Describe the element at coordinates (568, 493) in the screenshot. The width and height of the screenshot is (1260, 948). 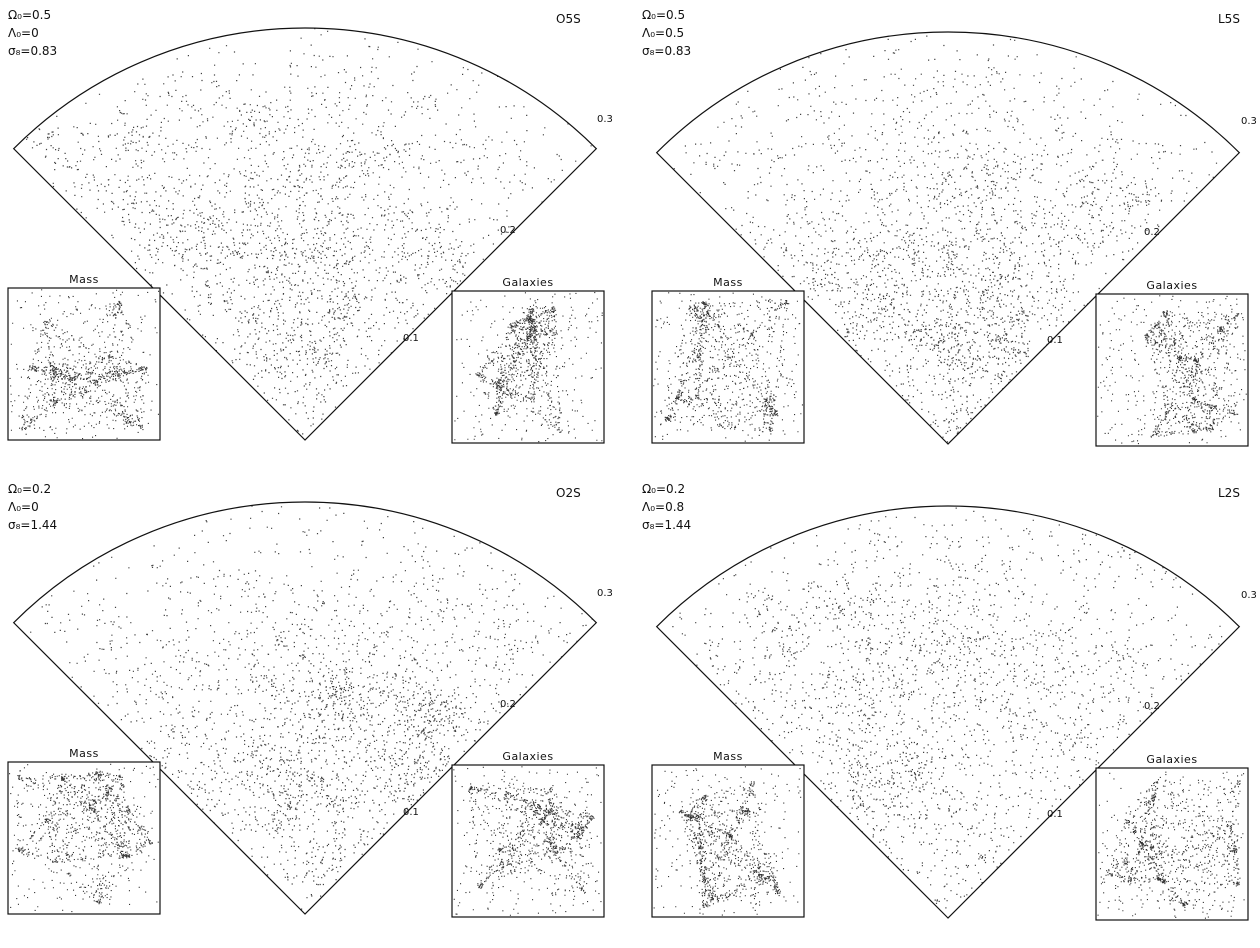
I see `model-code: O2S` at that location.